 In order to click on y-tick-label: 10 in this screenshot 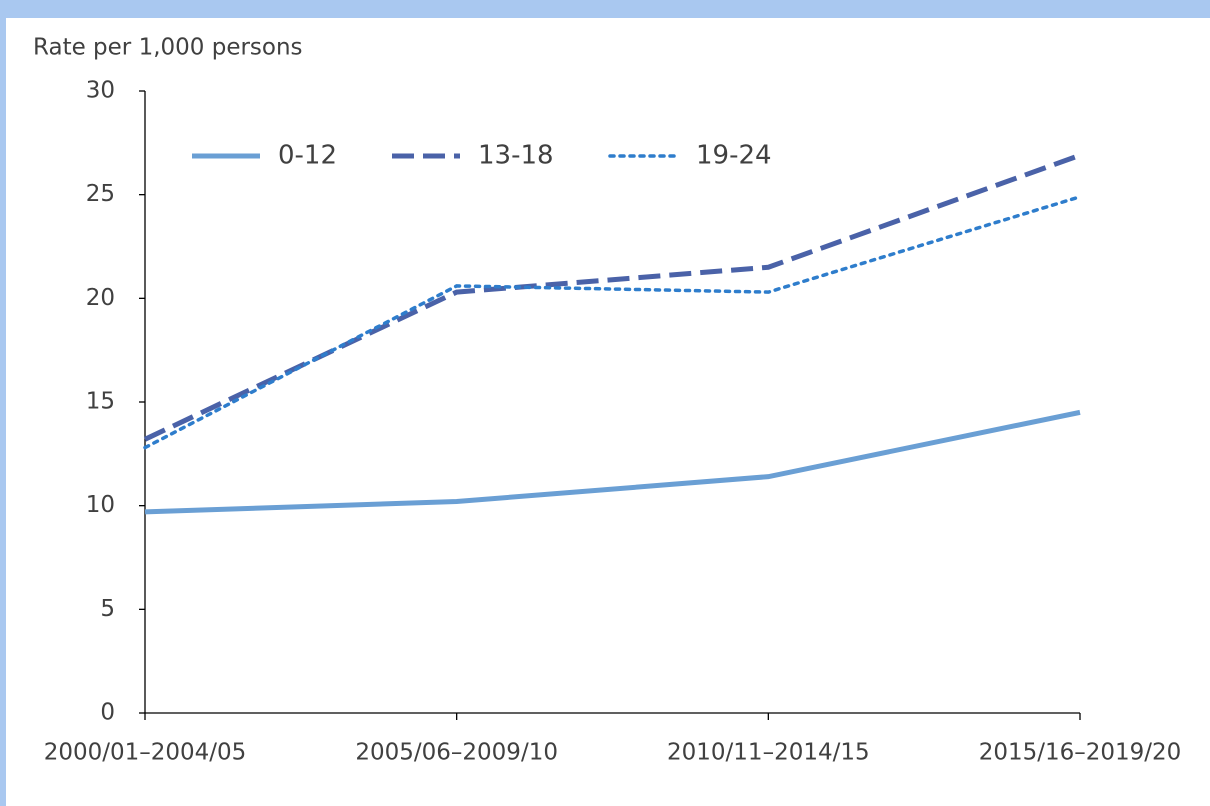, I will do `click(100, 505)`.